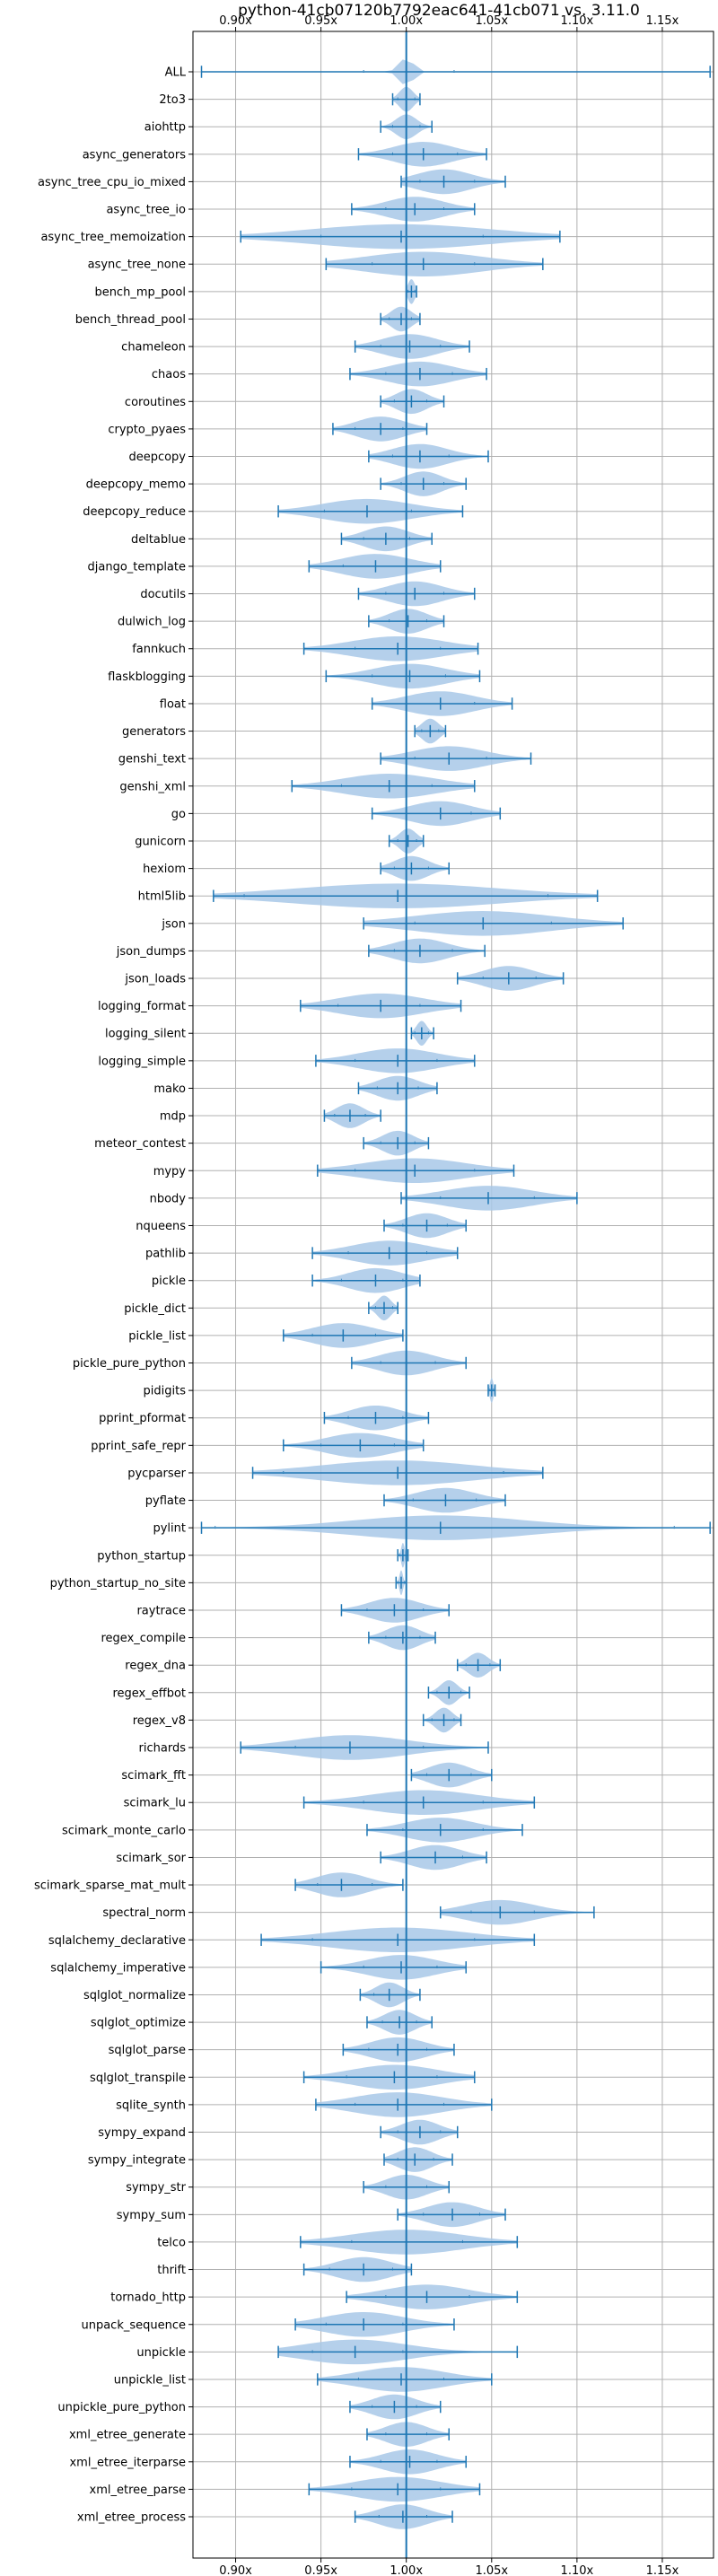 Image resolution: width=718 pixels, height=2576 pixels. Describe the element at coordinates (155, 1666) in the screenshot. I see `category-label: regex_dna` at that location.